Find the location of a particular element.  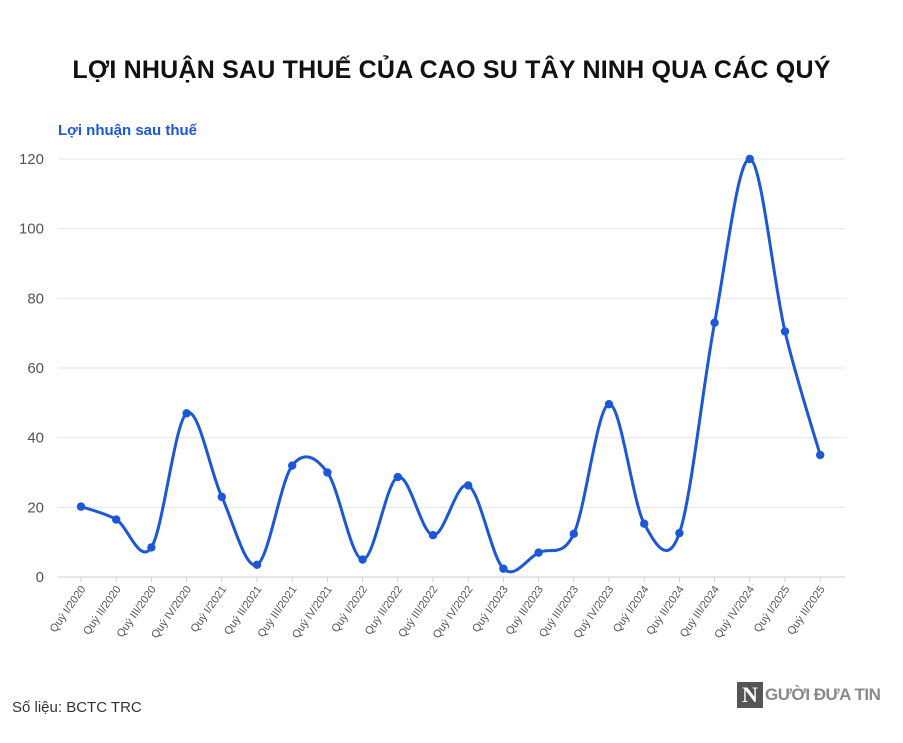

y-tick-label: 120 is located at coordinates (31, 159).